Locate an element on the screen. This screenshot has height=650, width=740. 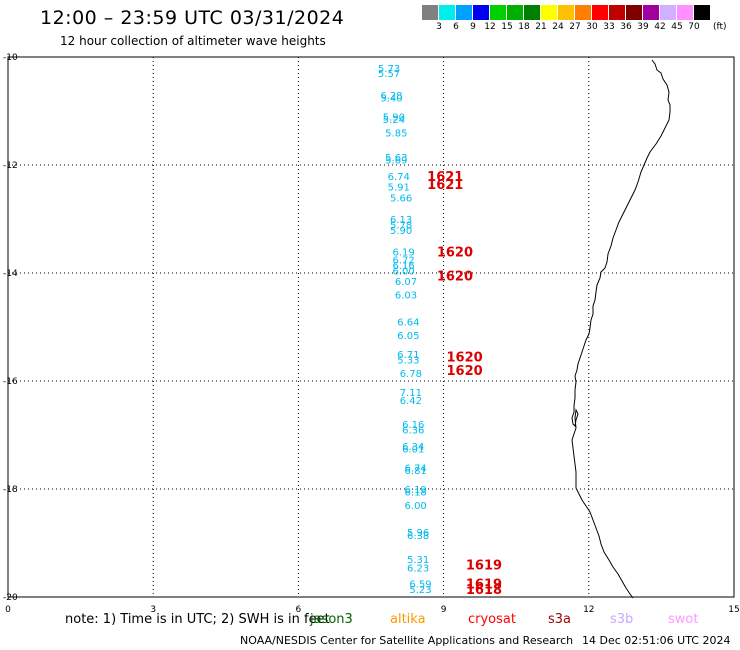
wave-height-label: 6.36 is located at coordinates (413, 431).